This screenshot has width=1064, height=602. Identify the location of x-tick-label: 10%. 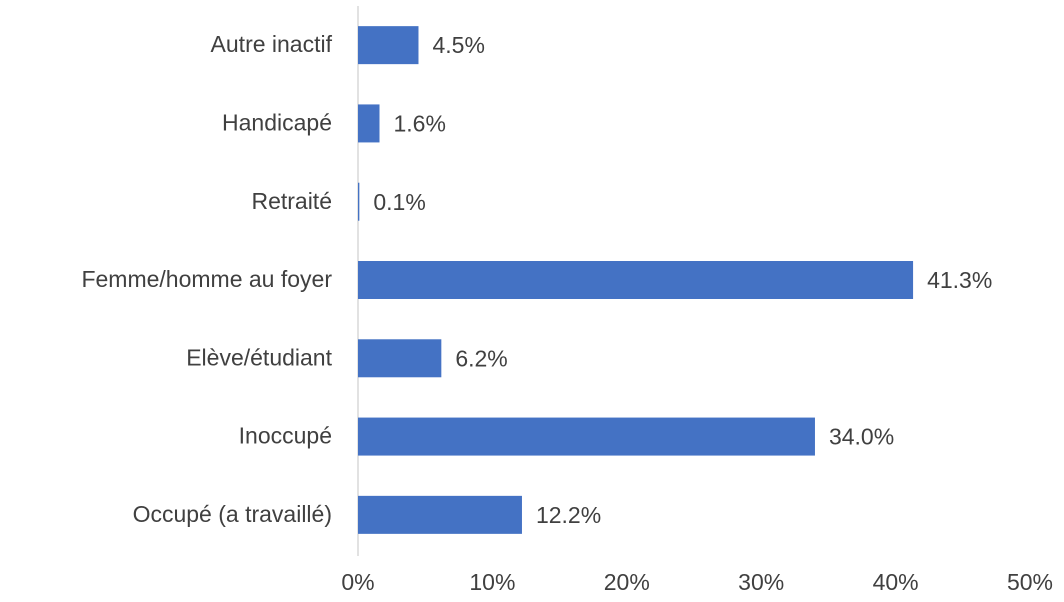
(492, 582).